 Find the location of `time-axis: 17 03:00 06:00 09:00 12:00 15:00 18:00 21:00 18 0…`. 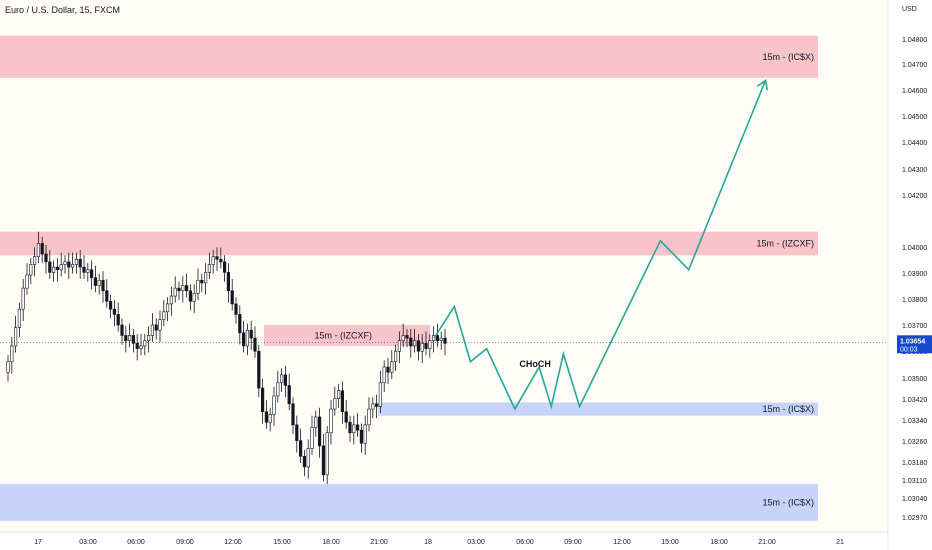

time-axis: 17 03:00 06:00 09:00 12:00 15:00 18:00 21:00 18 0… is located at coordinates (439, 542).